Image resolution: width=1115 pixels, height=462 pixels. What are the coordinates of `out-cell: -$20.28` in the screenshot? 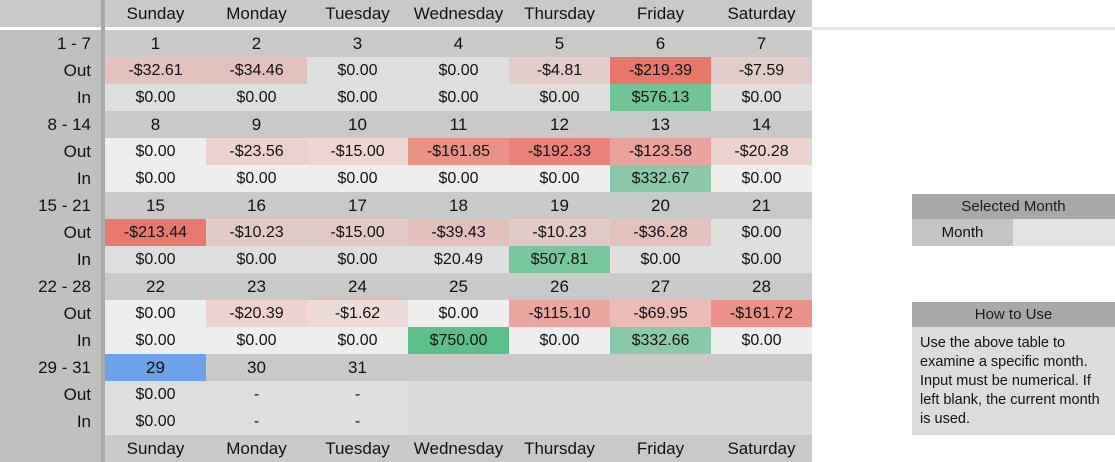 It's located at (761, 151).